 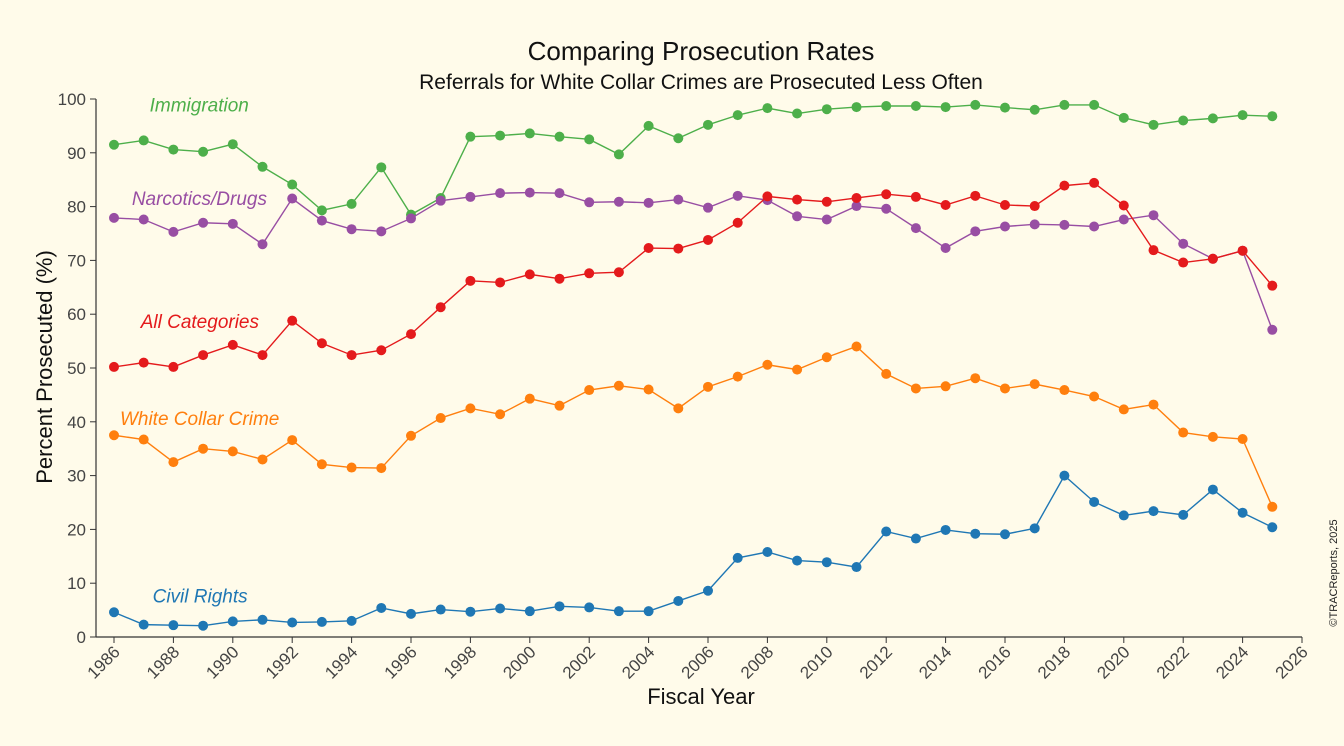 I want to click on x-tick-label: 2024, so click(x=1232, y=662).